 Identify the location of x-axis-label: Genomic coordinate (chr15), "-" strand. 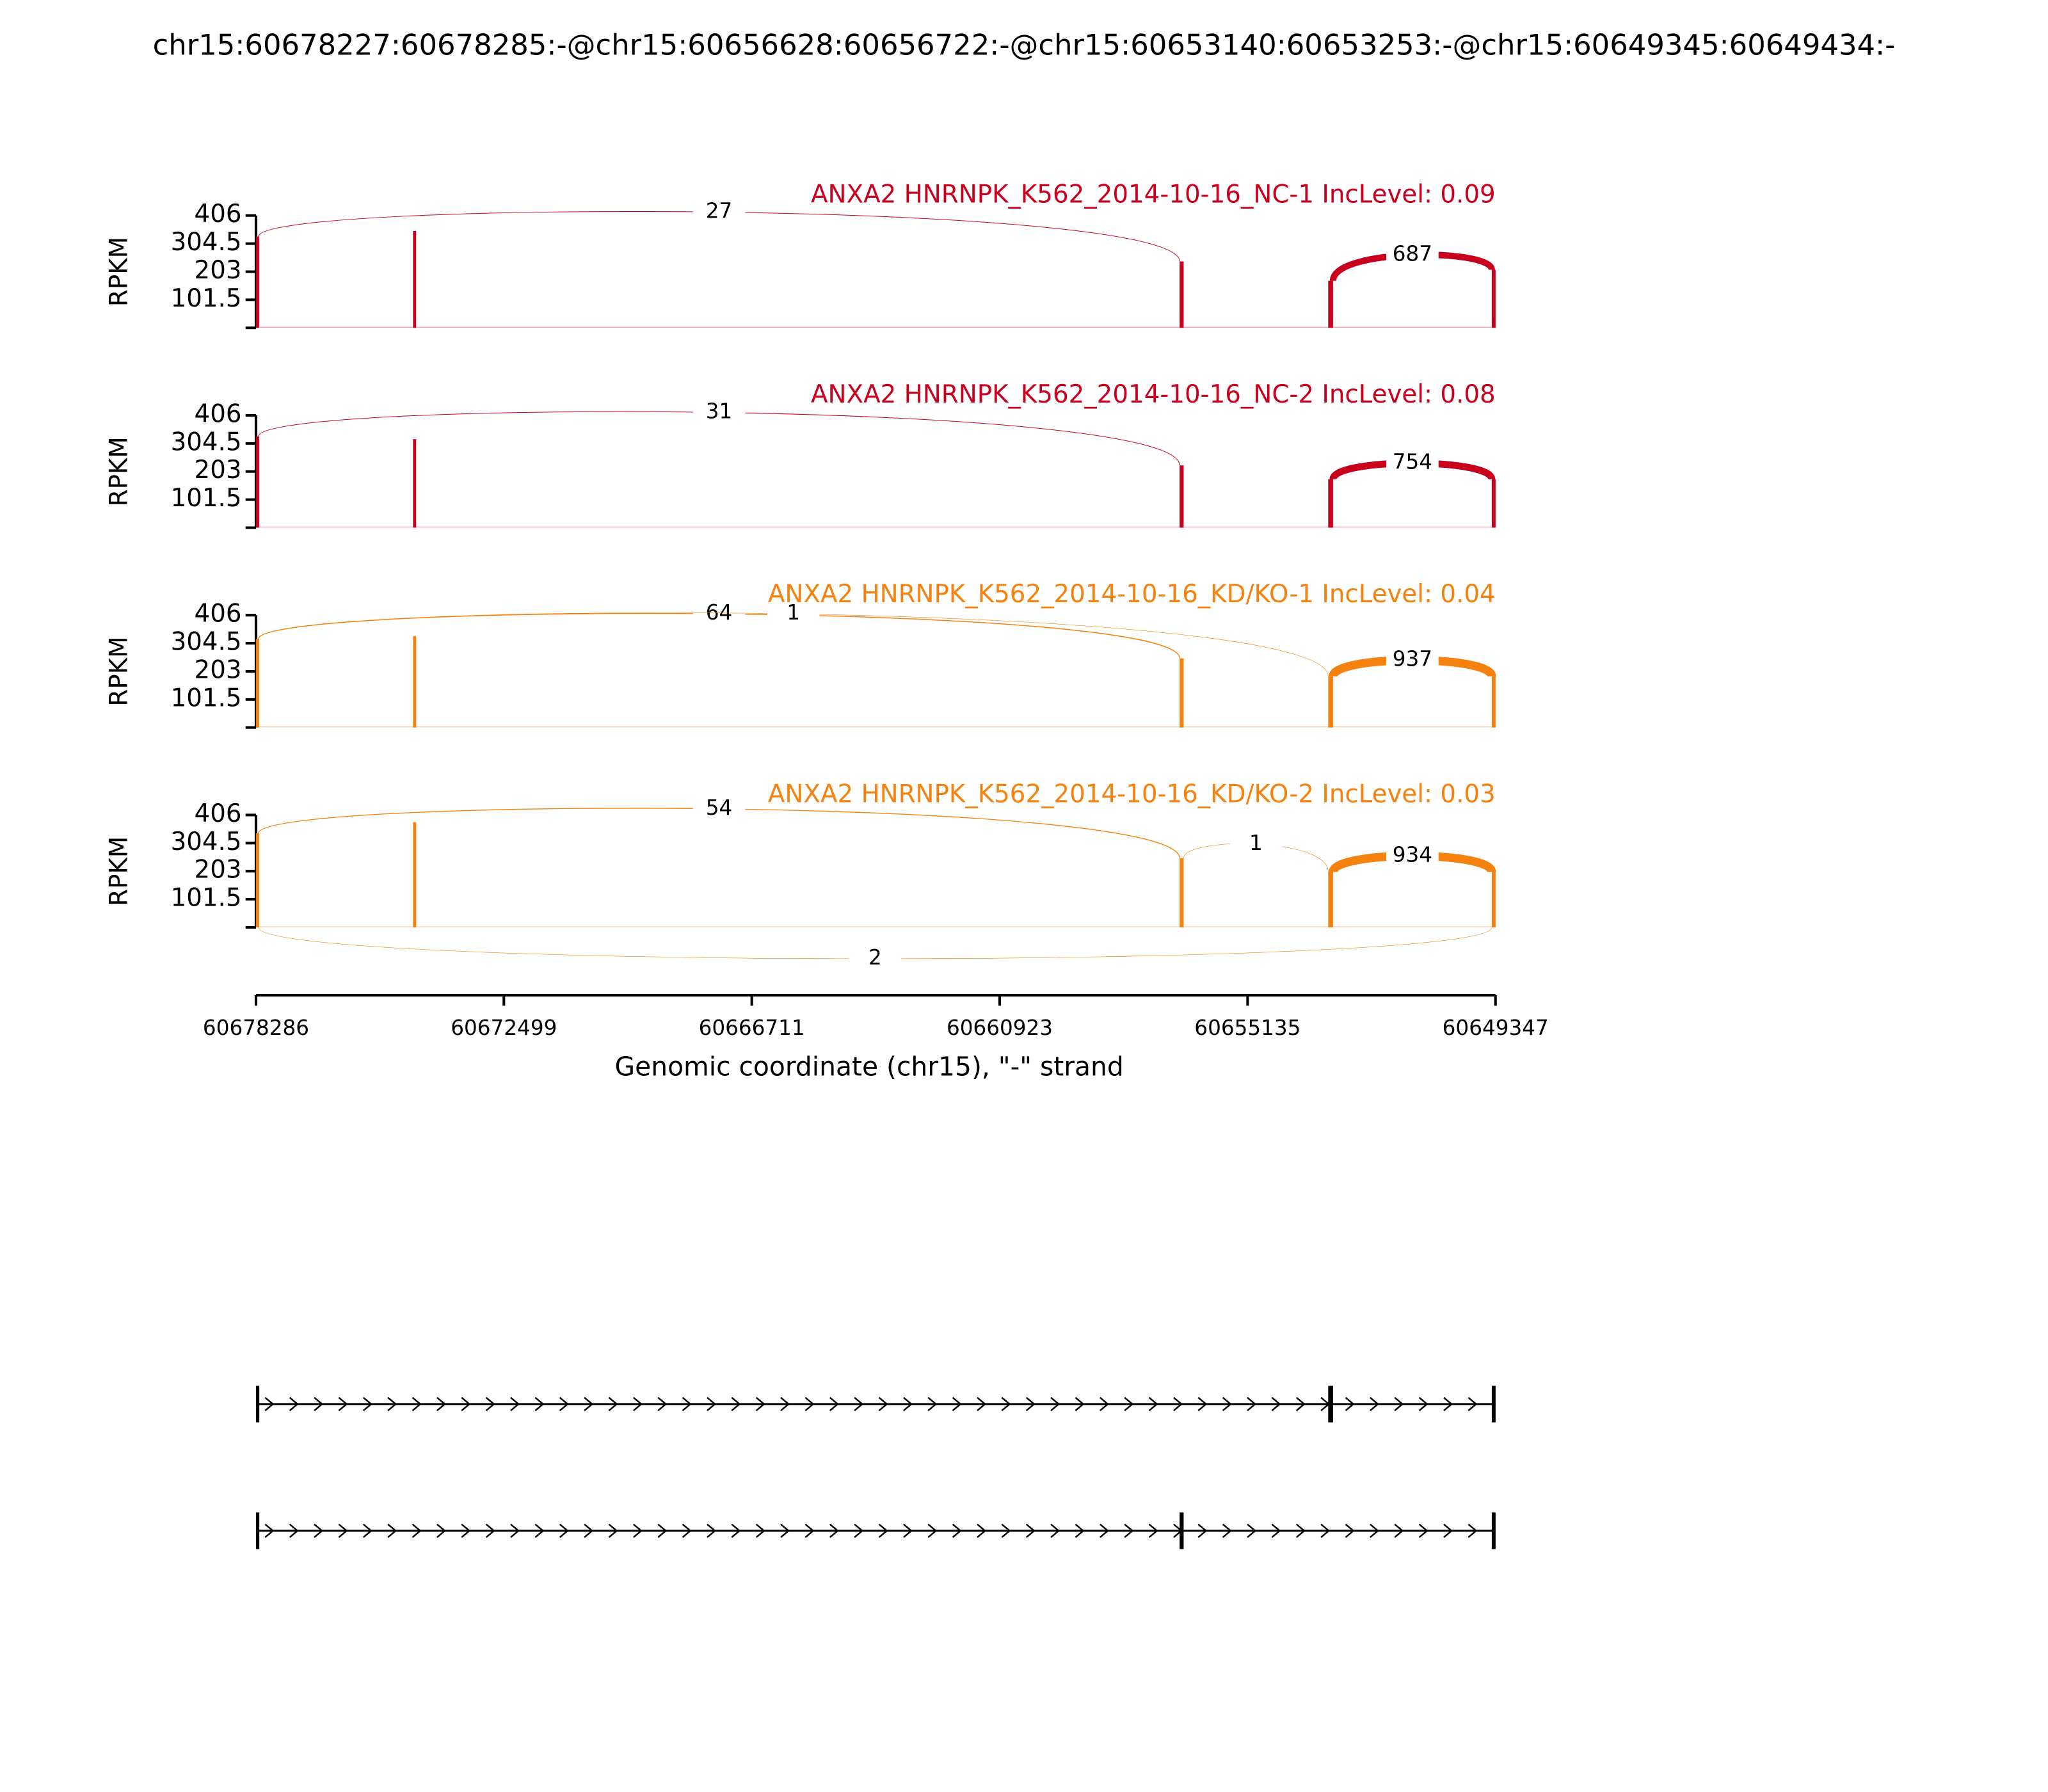
(869, 1066).